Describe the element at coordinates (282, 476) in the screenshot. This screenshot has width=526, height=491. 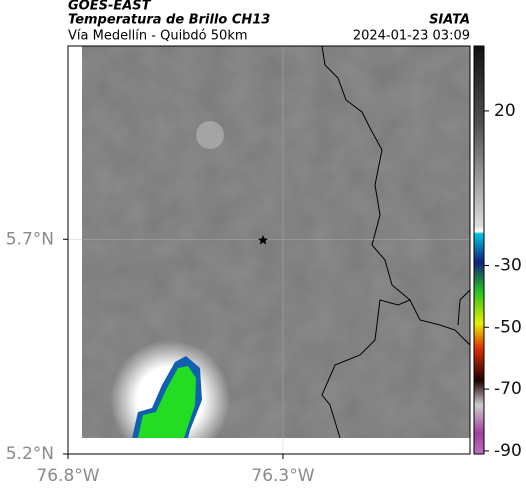
I see `x-tick-label: 76.3°W` at that location.